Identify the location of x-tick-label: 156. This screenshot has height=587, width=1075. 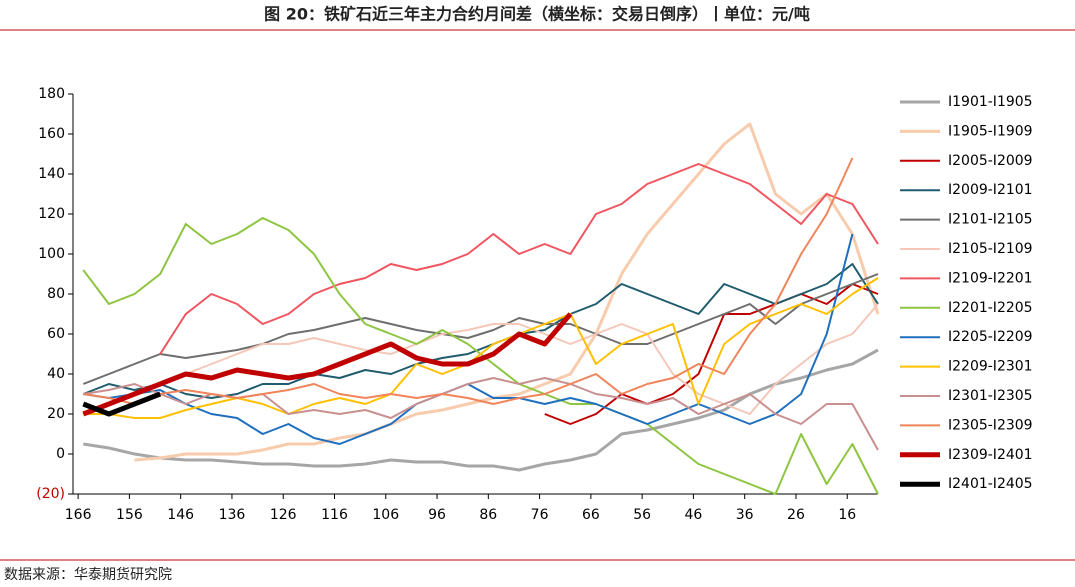
(129, 515).